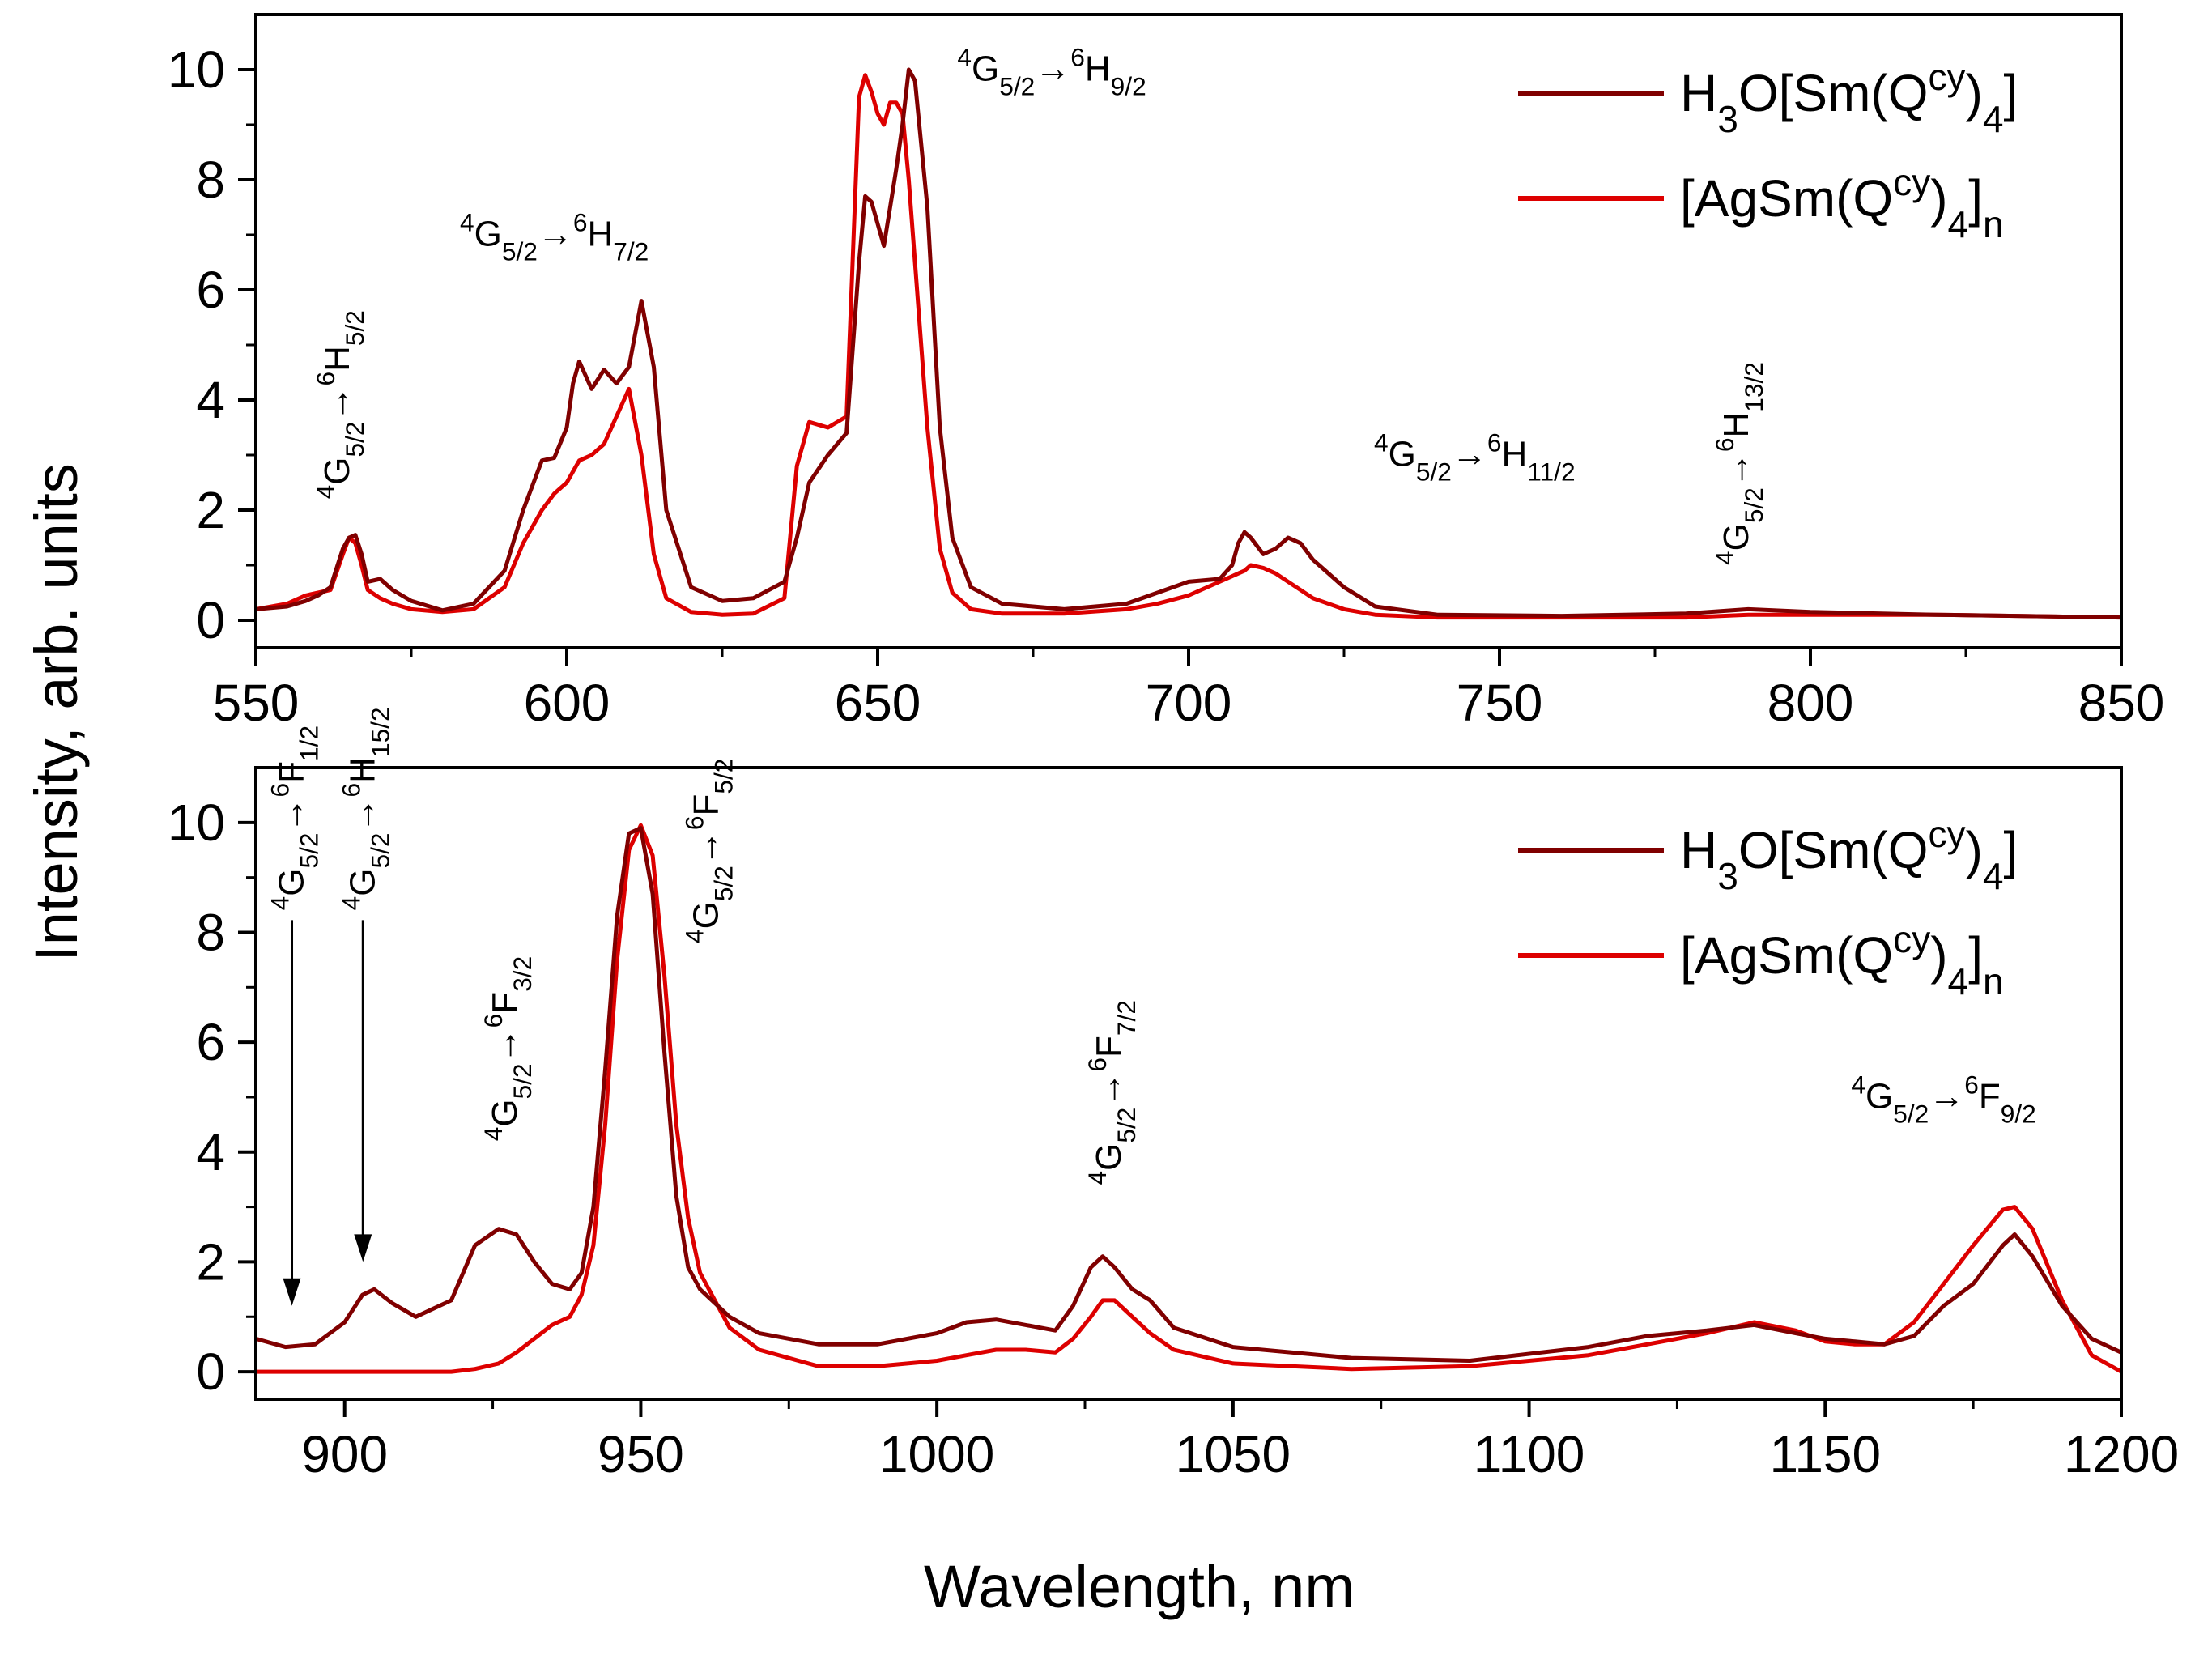 This screenshot has height=1668, width=2212. I want to click on transition-excited-j: 3/2, so click(522, 974).